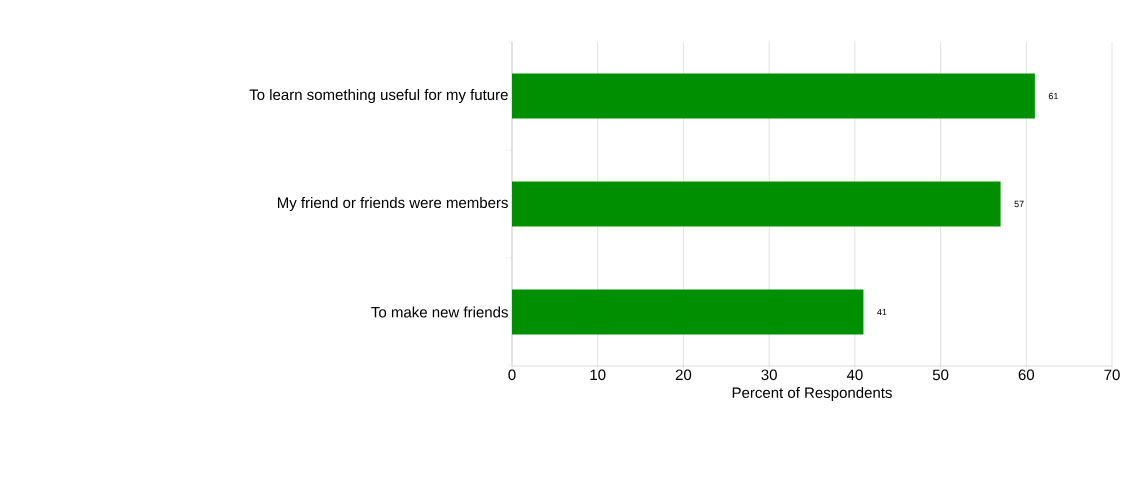 The image size is (1145, 484). Describe the element at coordinates (812, 393) in the screenshot. I see `x-axis-title: Percent of Respondents` at that location.